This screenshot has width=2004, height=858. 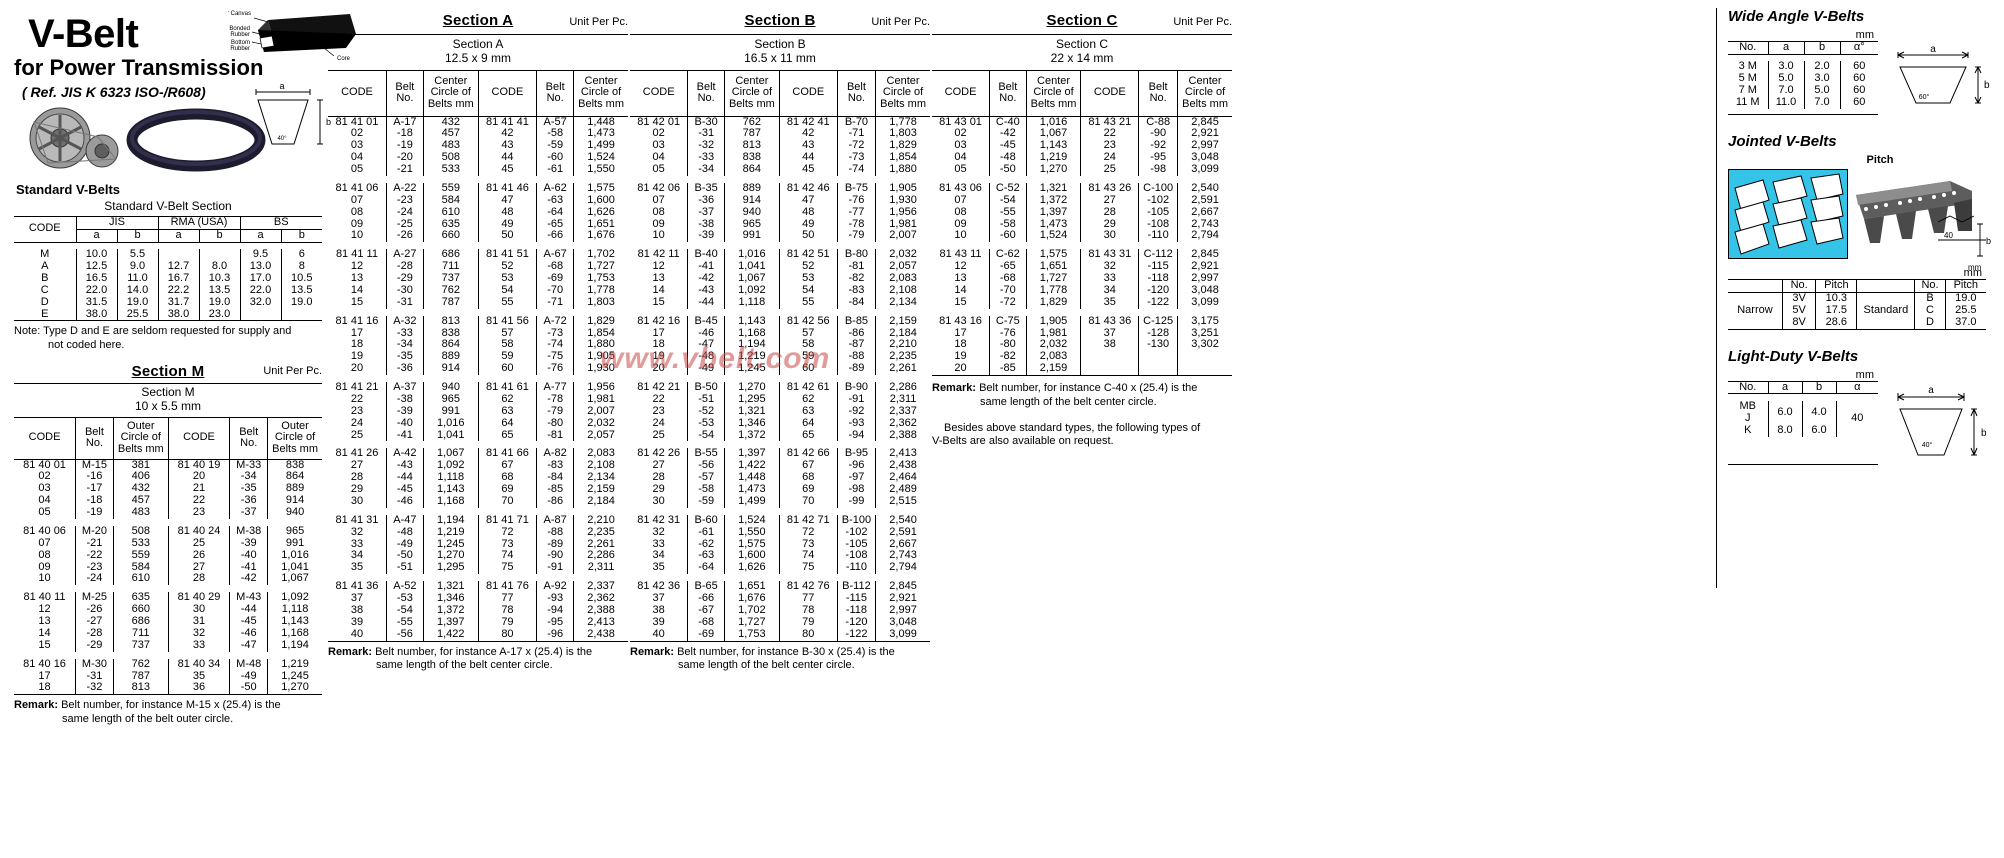 What do you see at coordinates (1205, 199) in the screenshot?
I see `cell-circle-right: 2,591` at bounding box center [1205, 199].